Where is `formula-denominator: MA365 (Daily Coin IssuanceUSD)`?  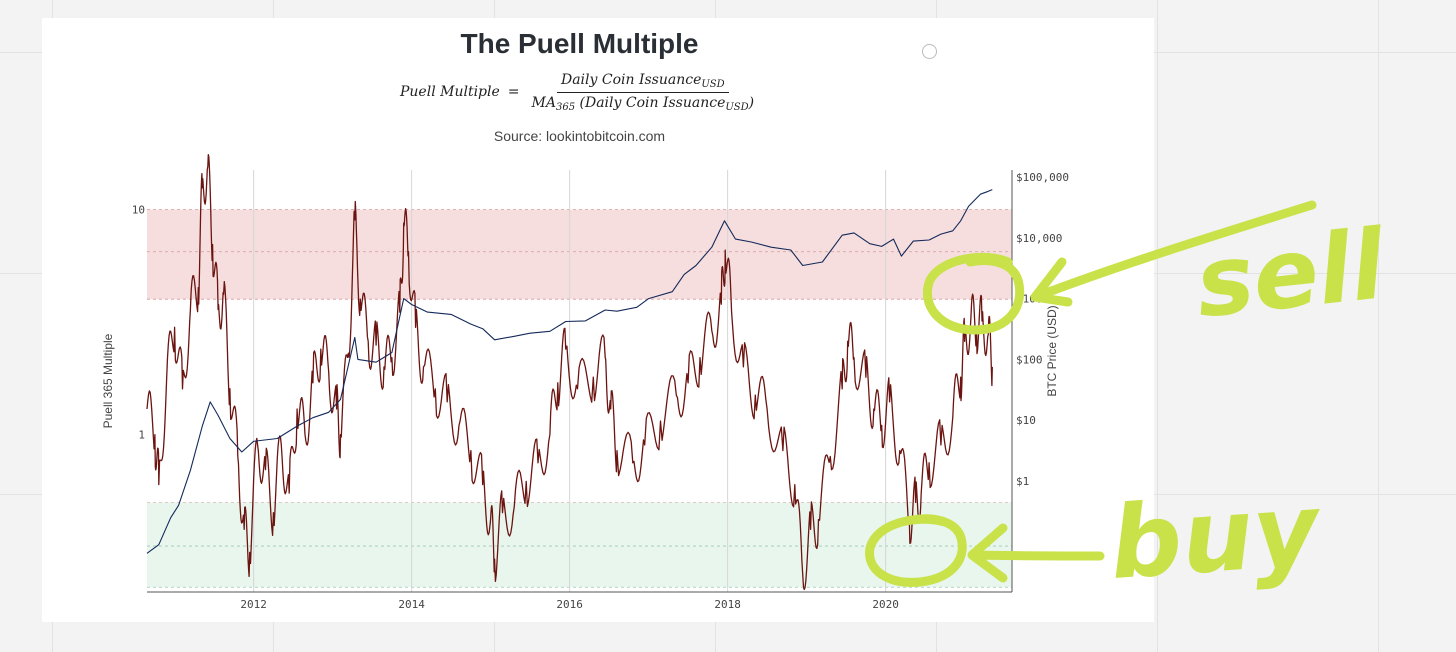
formula-denominator: MA365 (Daily Coin IssuanceUSD) is located at coordinates (643, 103).